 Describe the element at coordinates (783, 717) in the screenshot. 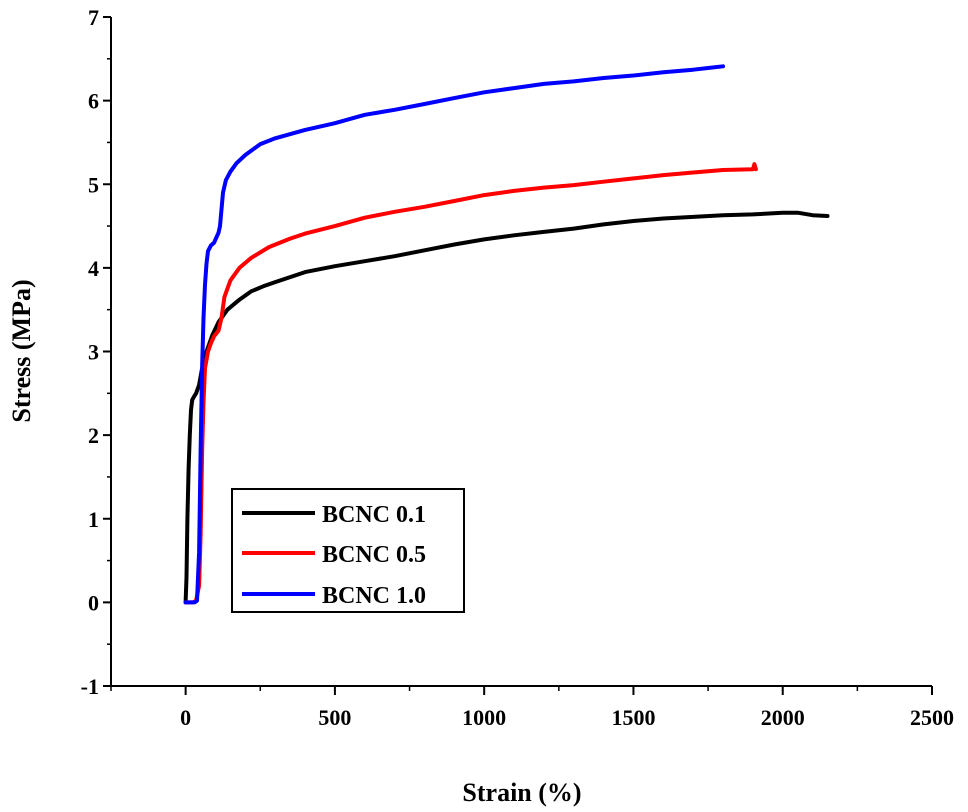

I see `x-tick-label: 2000` at that location.